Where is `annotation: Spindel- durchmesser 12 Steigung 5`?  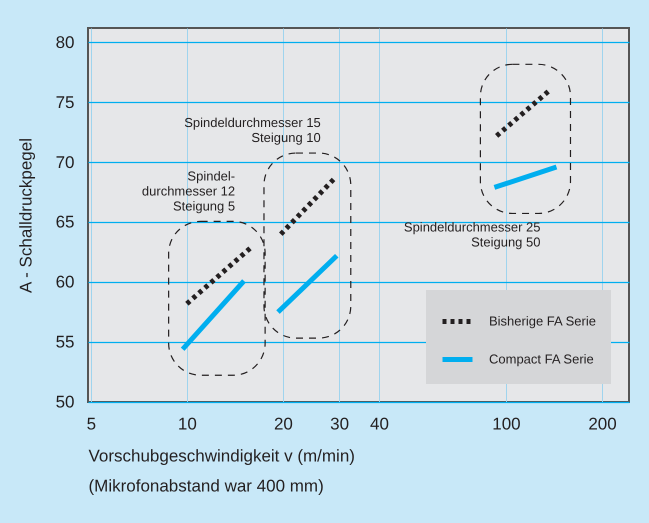 annotation: Spindel- durchmesser 12 Steigung 5 is located at coordinates (189, 191).